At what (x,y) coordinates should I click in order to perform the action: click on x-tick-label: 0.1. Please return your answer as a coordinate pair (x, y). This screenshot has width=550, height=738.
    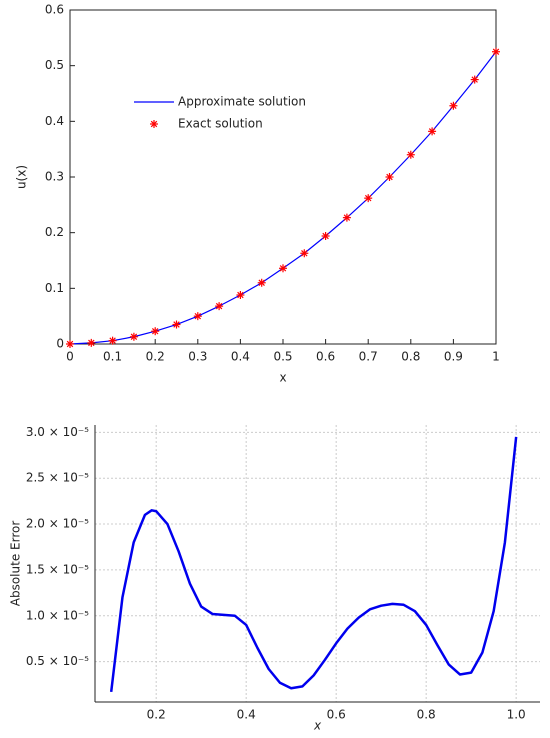
    Looking at the image, I should click on (112, 357).